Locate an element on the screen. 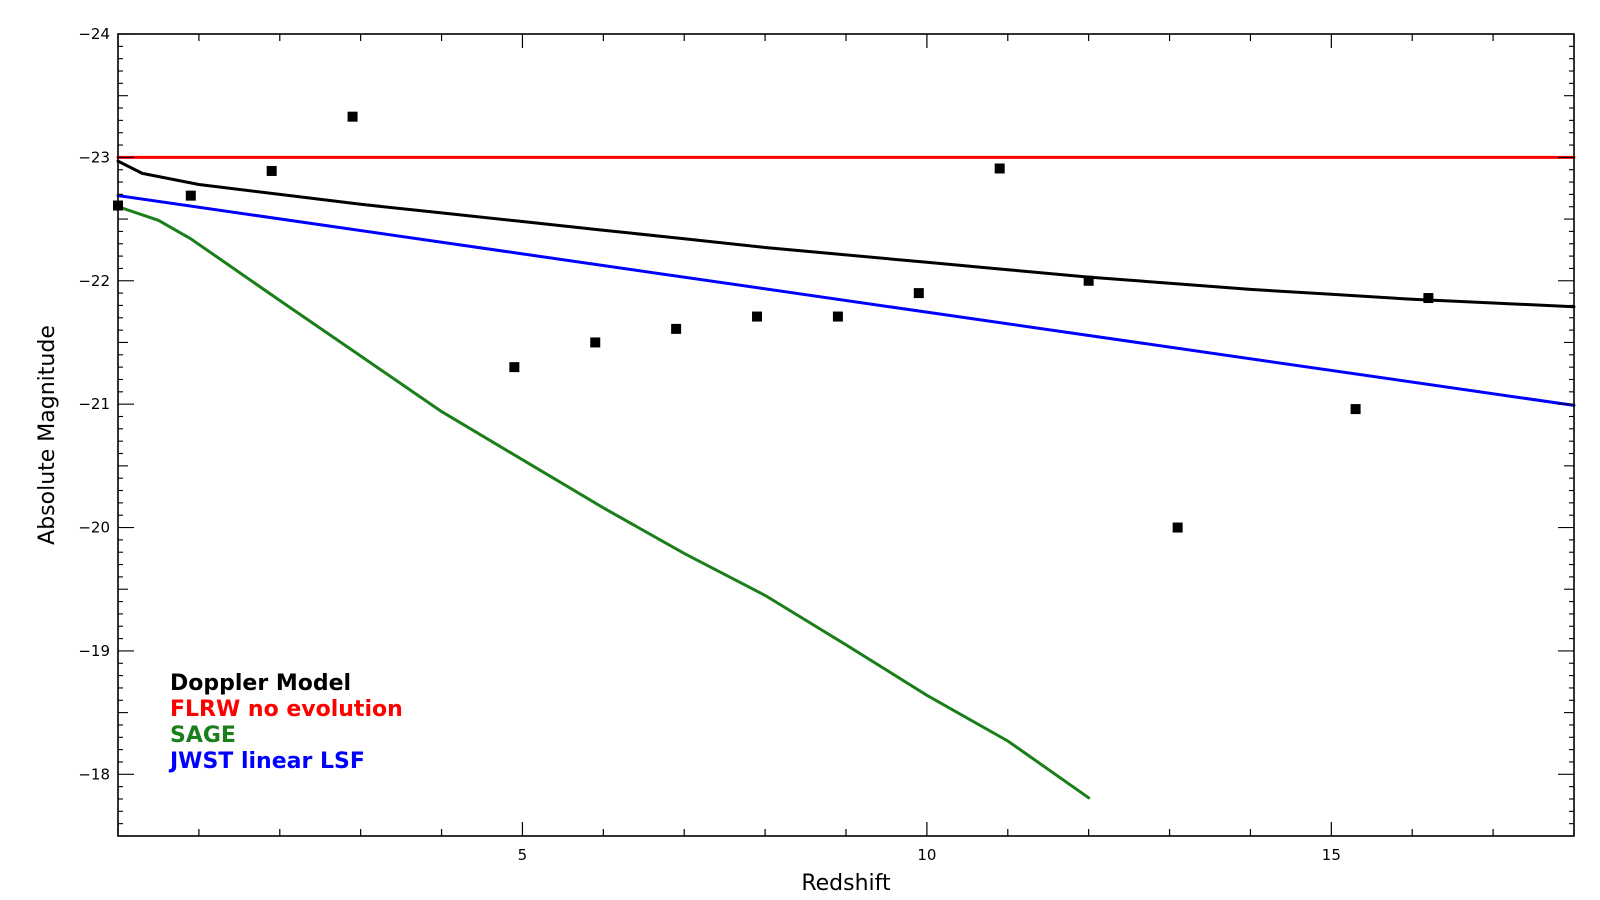 The image size is (1600, 900). legend-jwst-linear-lsf: JWST linear LSF is located at coordinates (266, 761).